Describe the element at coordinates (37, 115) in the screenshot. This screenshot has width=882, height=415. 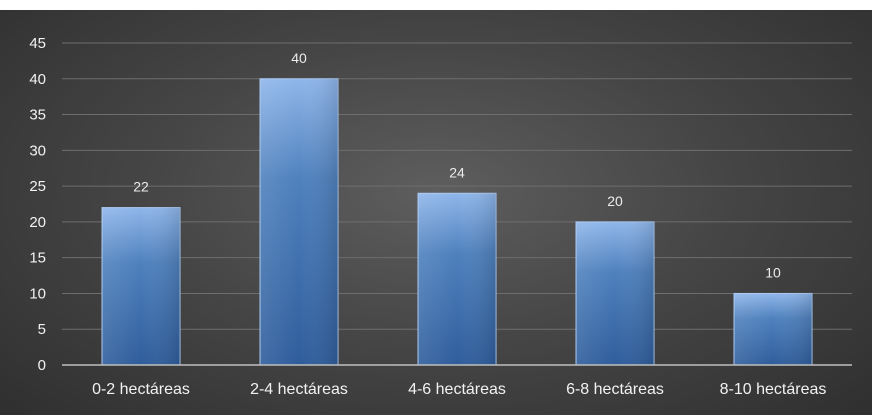
I see `y-tick-label: 35` at that location.